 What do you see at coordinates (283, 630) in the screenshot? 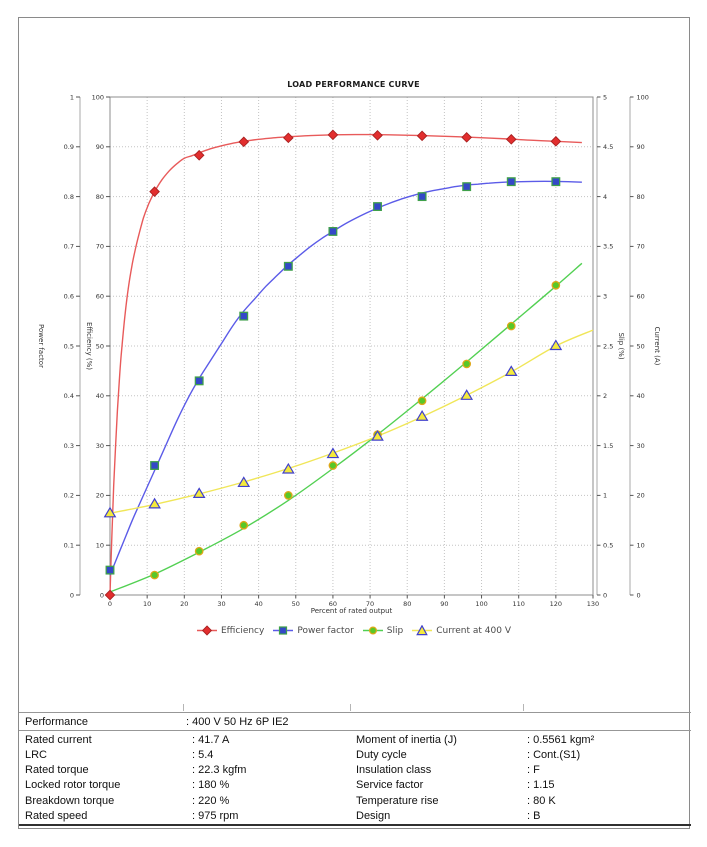
I see `power-factor-marker-icon` at bounding box center [283, 630].